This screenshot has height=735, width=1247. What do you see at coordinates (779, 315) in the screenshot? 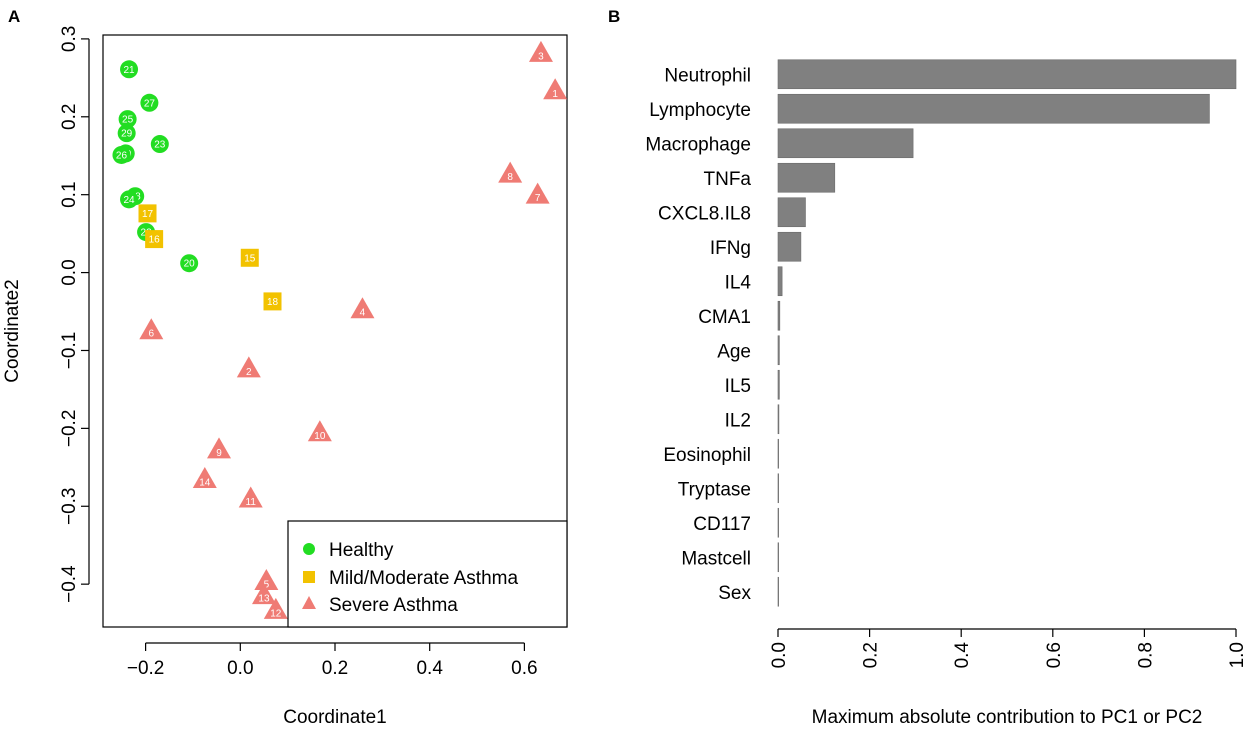
I see `bar-cma1` at bounding box center [779, 315].